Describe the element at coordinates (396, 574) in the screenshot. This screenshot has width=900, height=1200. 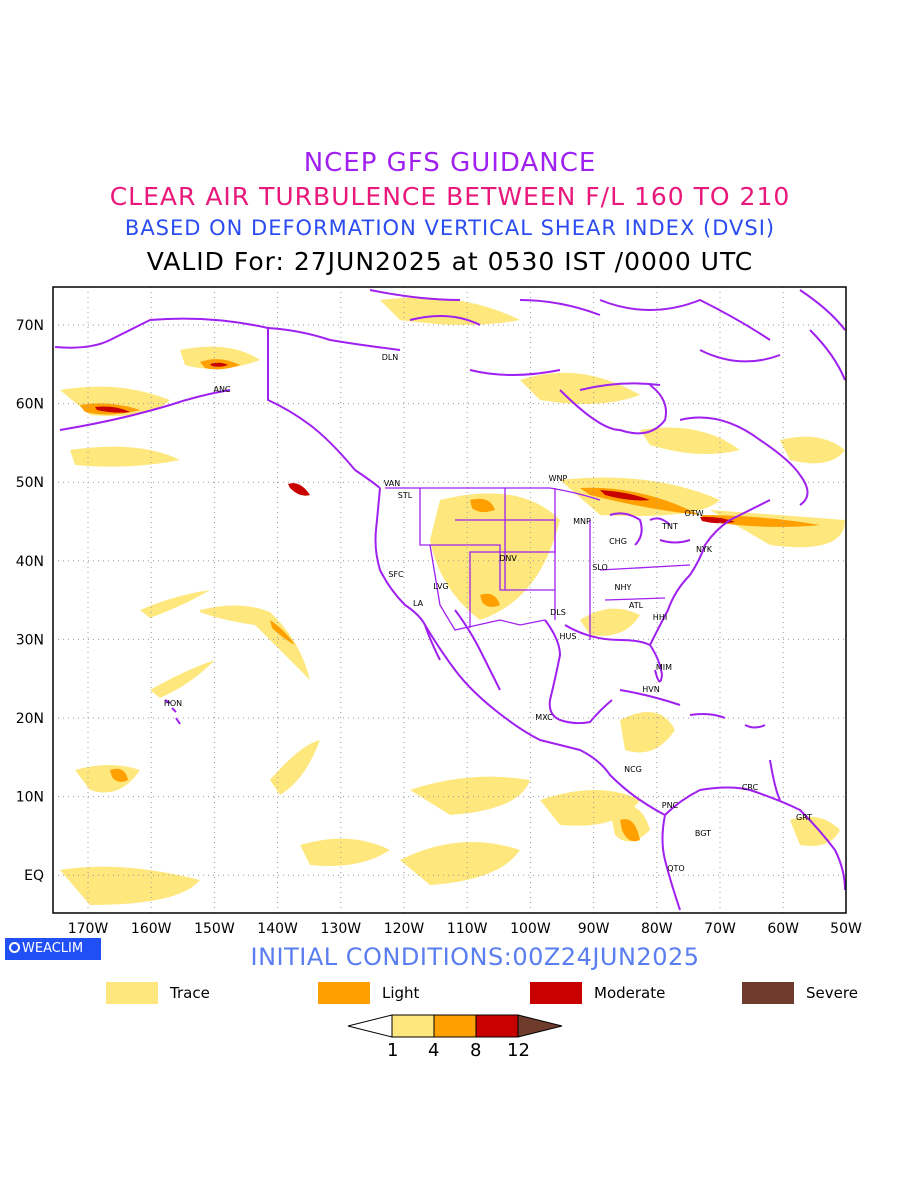
I see `station-label-sfc: SFC` at that location.